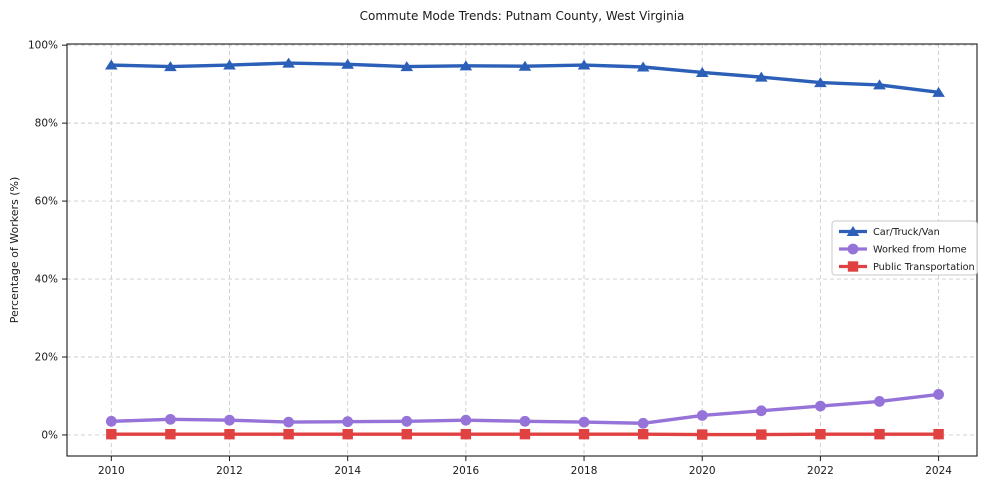 The image size is (989, 490). I want to click on y-tick-label: 20%, so click(46, 357).